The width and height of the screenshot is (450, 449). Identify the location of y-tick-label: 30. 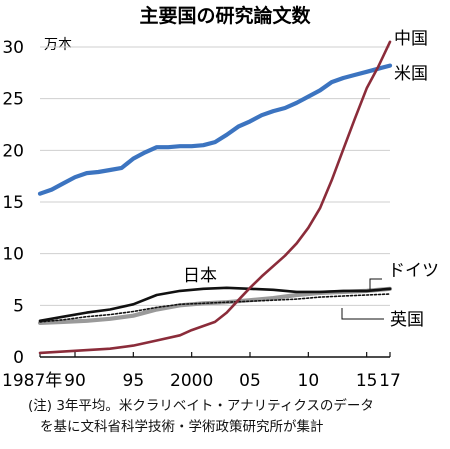
(13, 48).